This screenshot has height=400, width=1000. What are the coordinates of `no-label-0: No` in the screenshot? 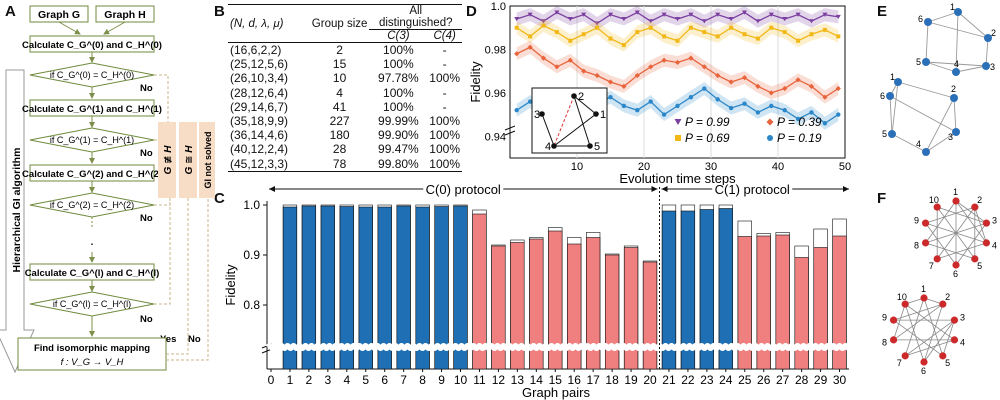 It's located at (146, 88).